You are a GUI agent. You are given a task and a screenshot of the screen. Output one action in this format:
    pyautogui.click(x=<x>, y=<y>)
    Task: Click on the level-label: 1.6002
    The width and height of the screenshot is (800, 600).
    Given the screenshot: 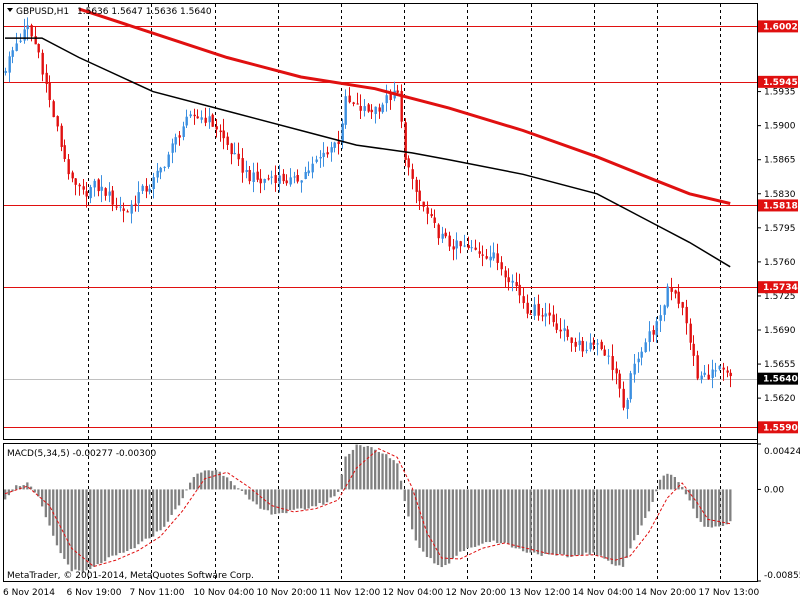 What is the action you would take?
    pyautogui.click(x=780, y=27)
    